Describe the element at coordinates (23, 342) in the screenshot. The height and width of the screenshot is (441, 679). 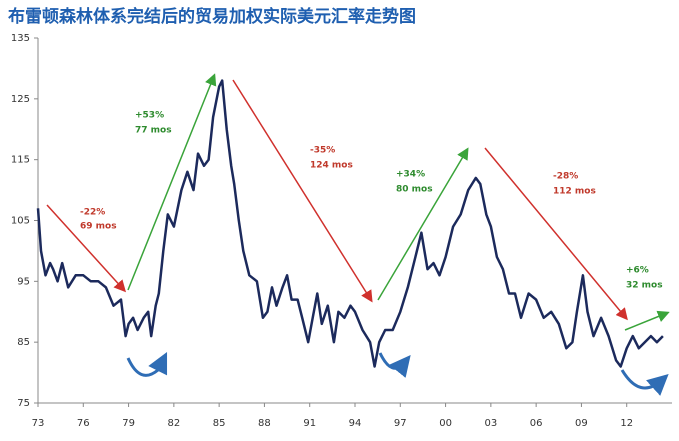
I see `y-tick-label: 85` at that location.